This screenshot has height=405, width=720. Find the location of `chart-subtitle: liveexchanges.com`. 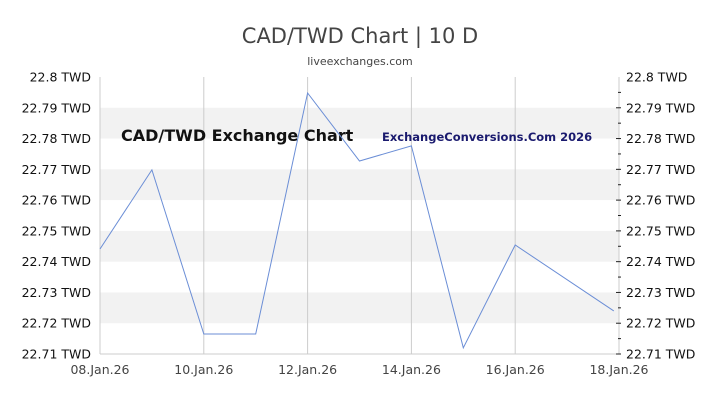

chart-subtitle: liveexchanges.com is located at coordinates (360, 61).